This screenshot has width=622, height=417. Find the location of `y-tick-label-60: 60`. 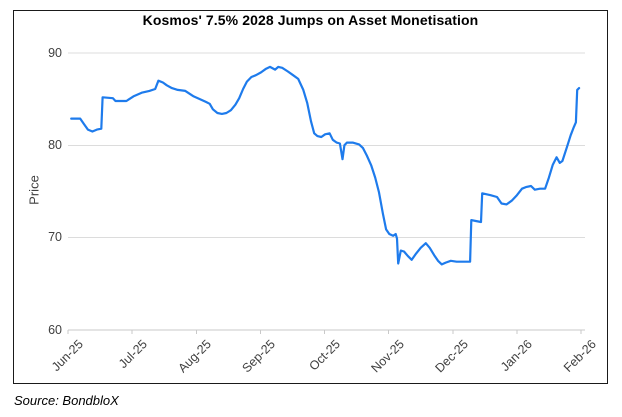

y-tick-label-60: 60 is located at coordinates (55, 329).